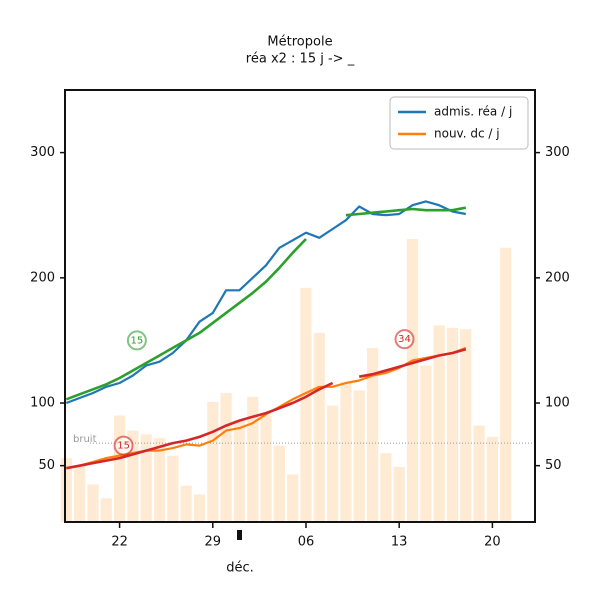 Image resolution: width=600 pixels, height=604 pixels. I want to click on y-tick-label-right: 50, so click(553, 465).